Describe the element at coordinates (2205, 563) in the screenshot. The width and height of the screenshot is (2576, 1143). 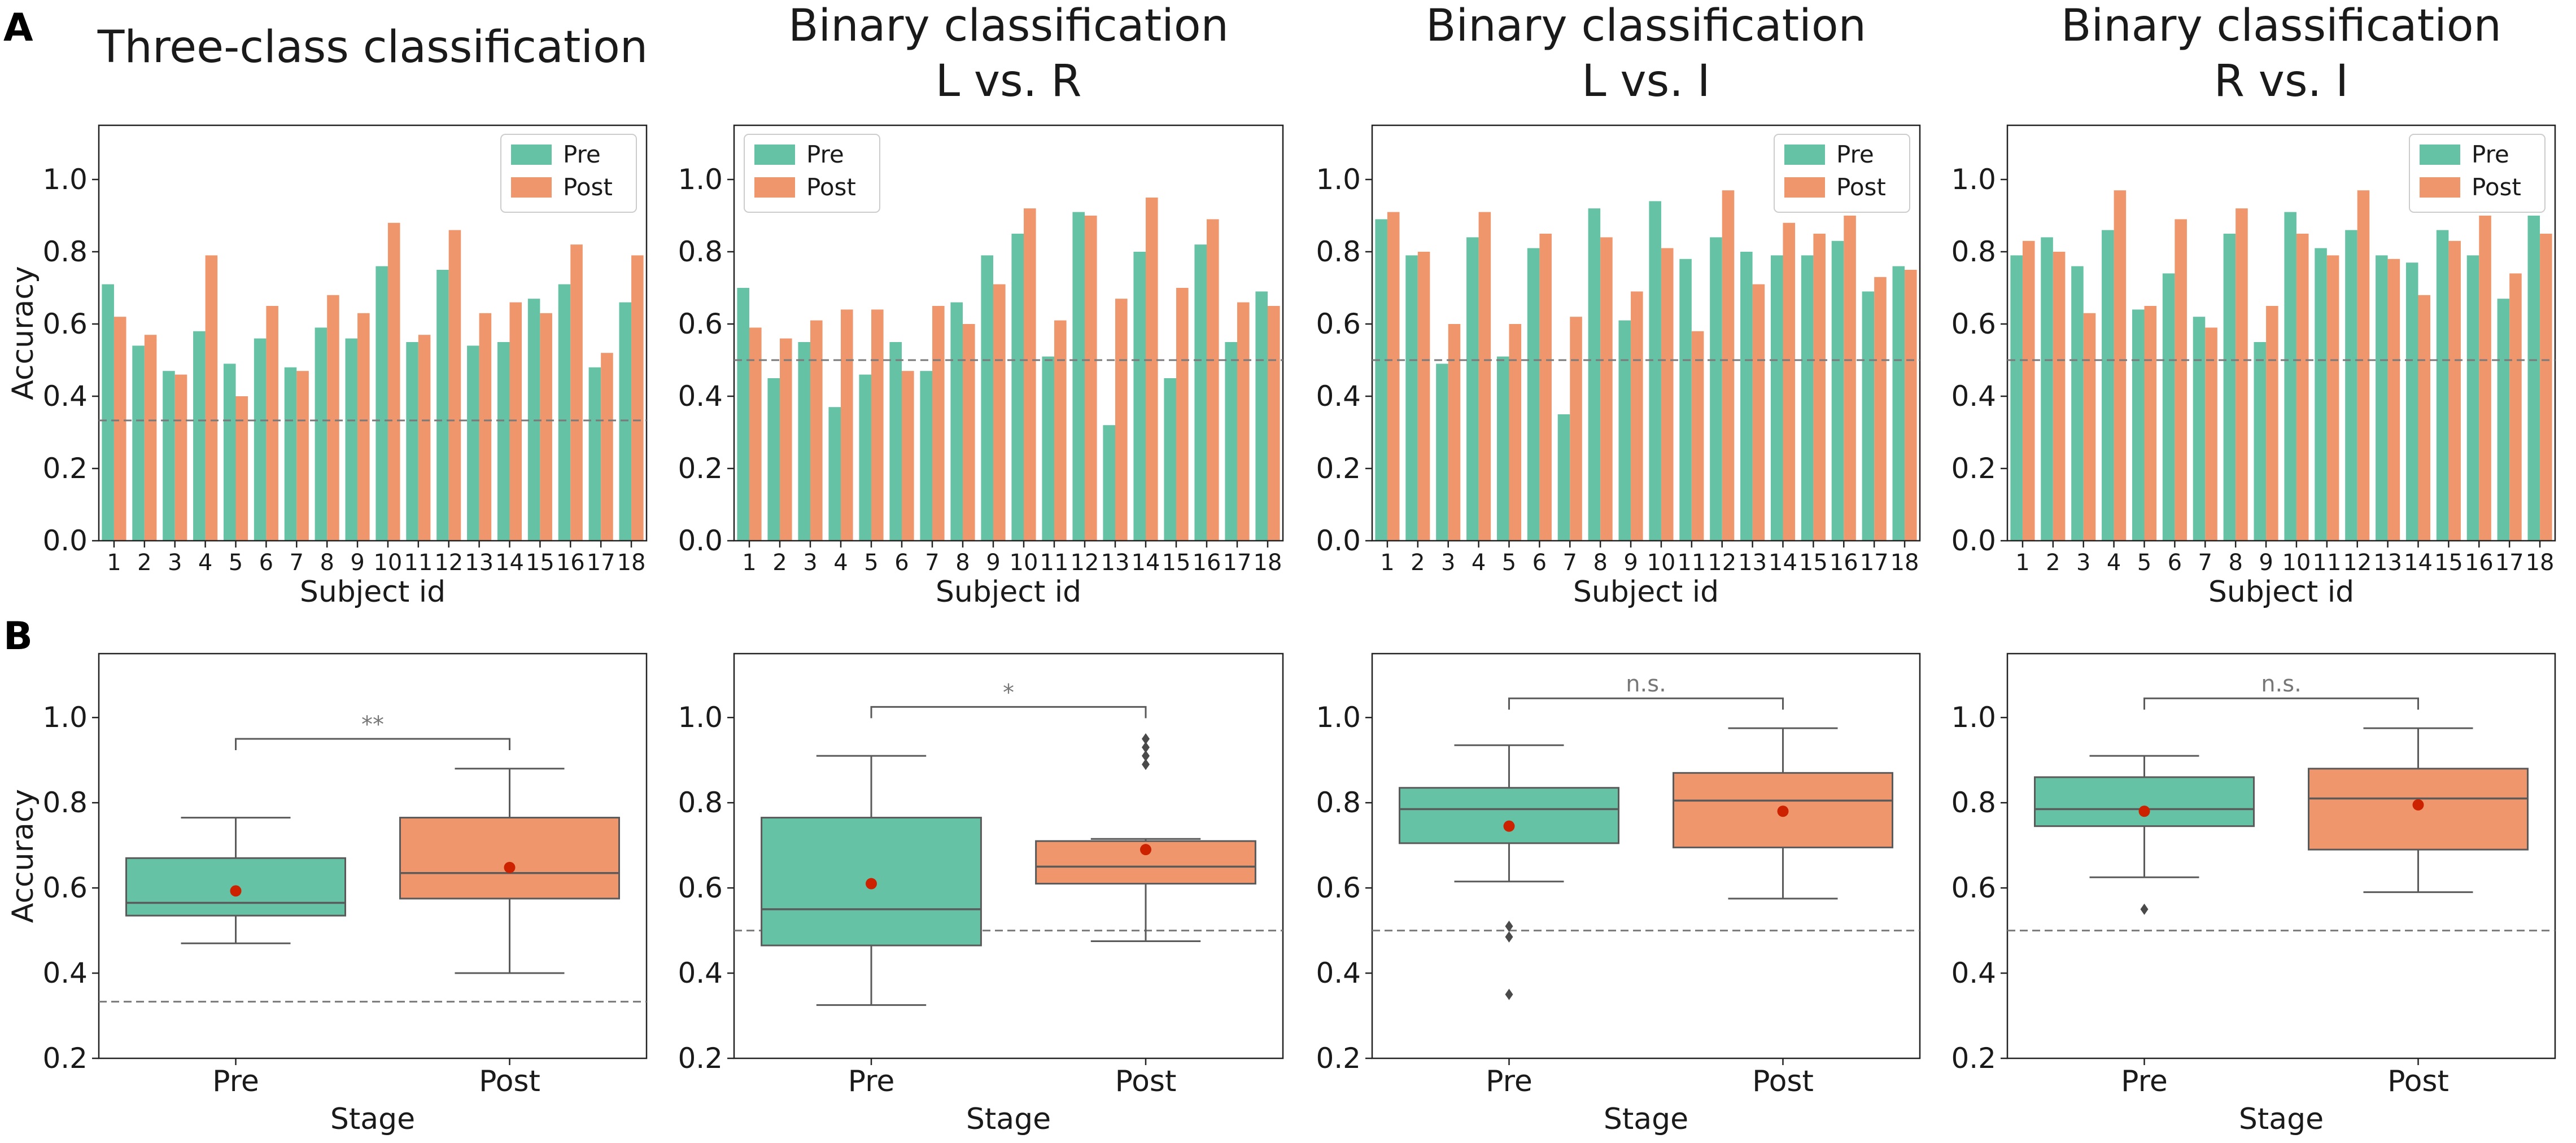
I see `bar-chart-4-xtick-label: 7` at that location.